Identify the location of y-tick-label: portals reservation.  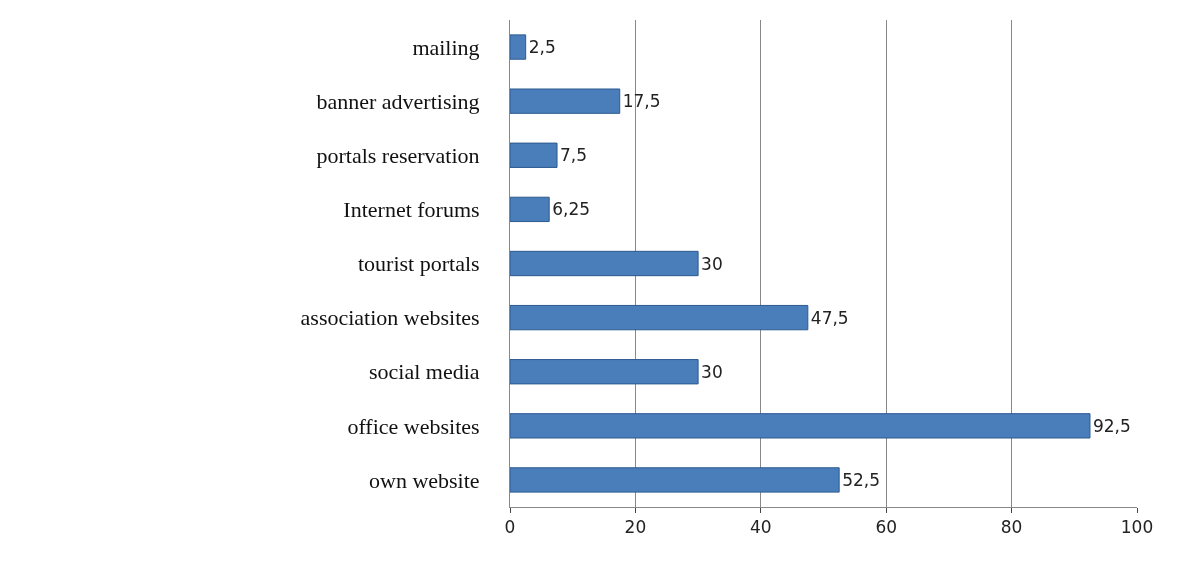
(398, 155).